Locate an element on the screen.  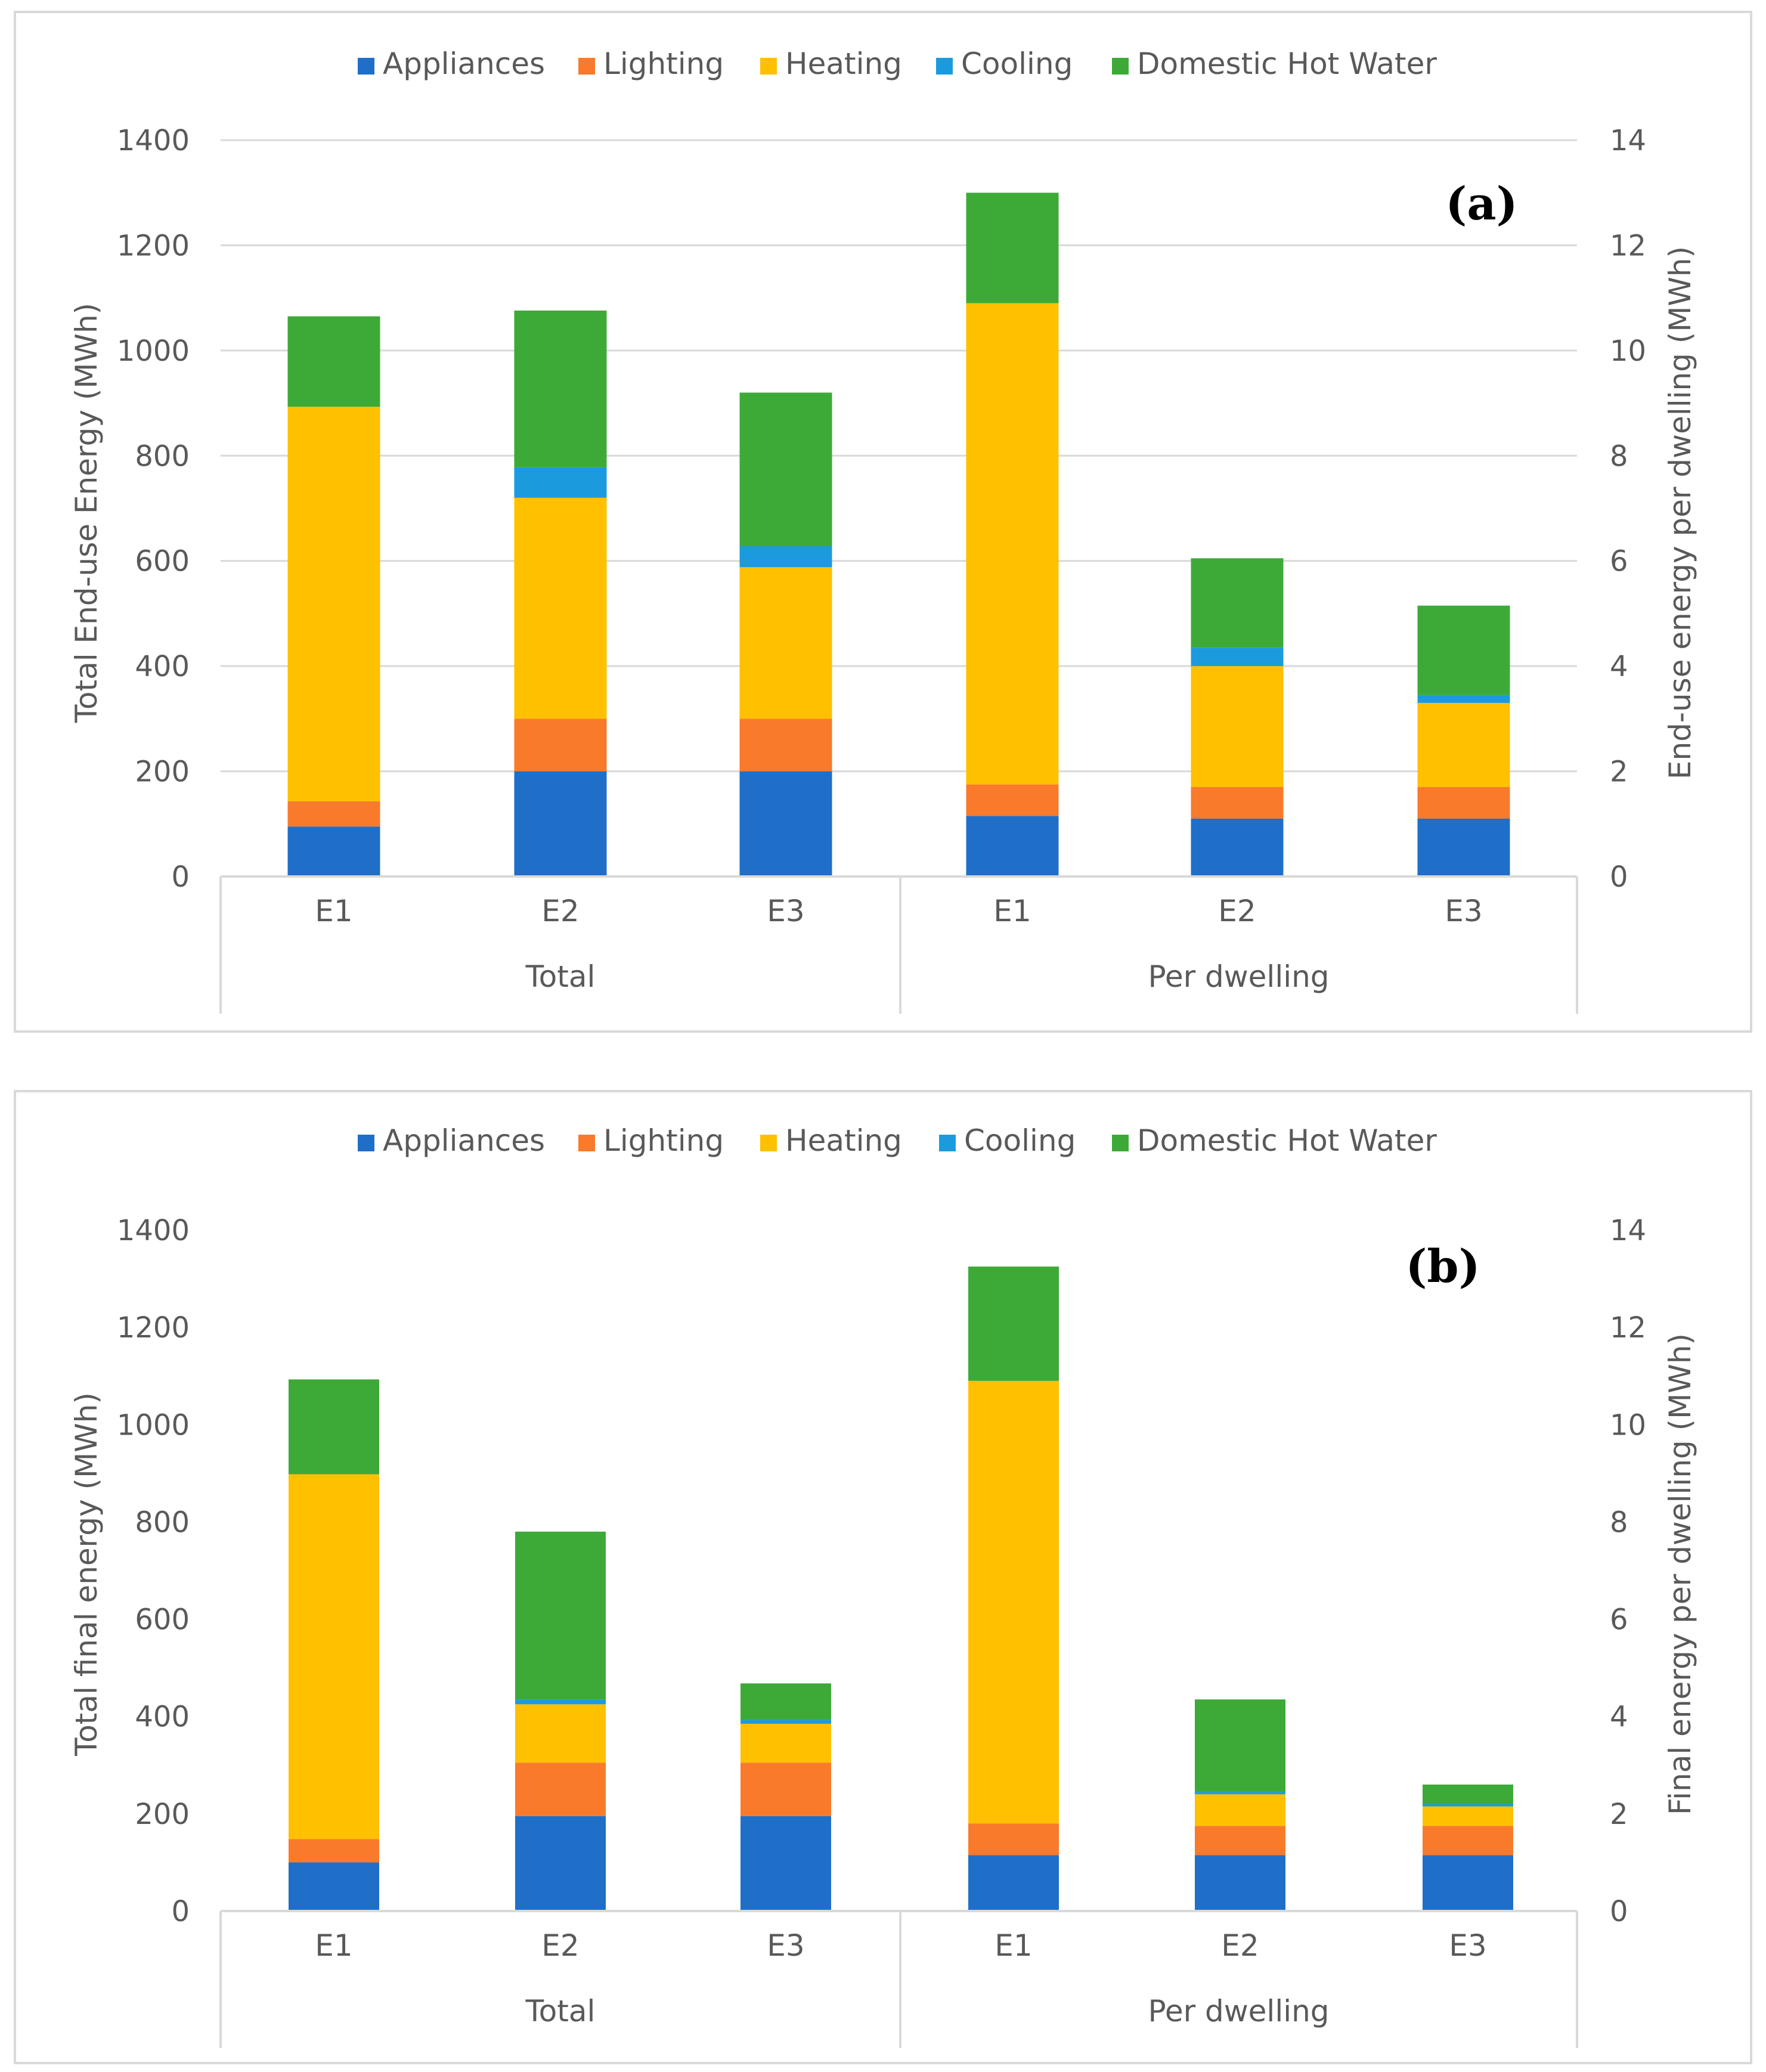
group-labels: Total Per dwelling is located at coordinates (927, 2011).